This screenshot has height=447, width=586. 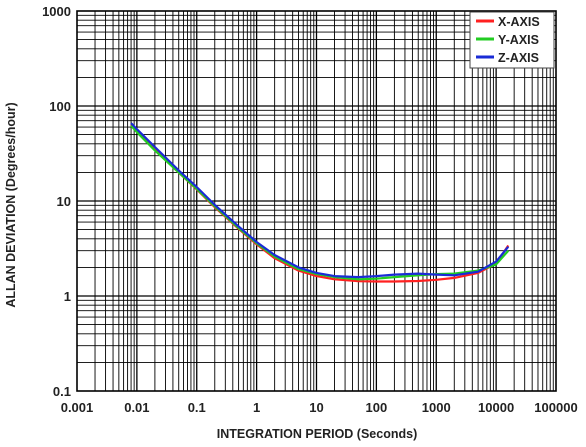 I want to click on x-tick-label: 10, so click(x=316, y=407).